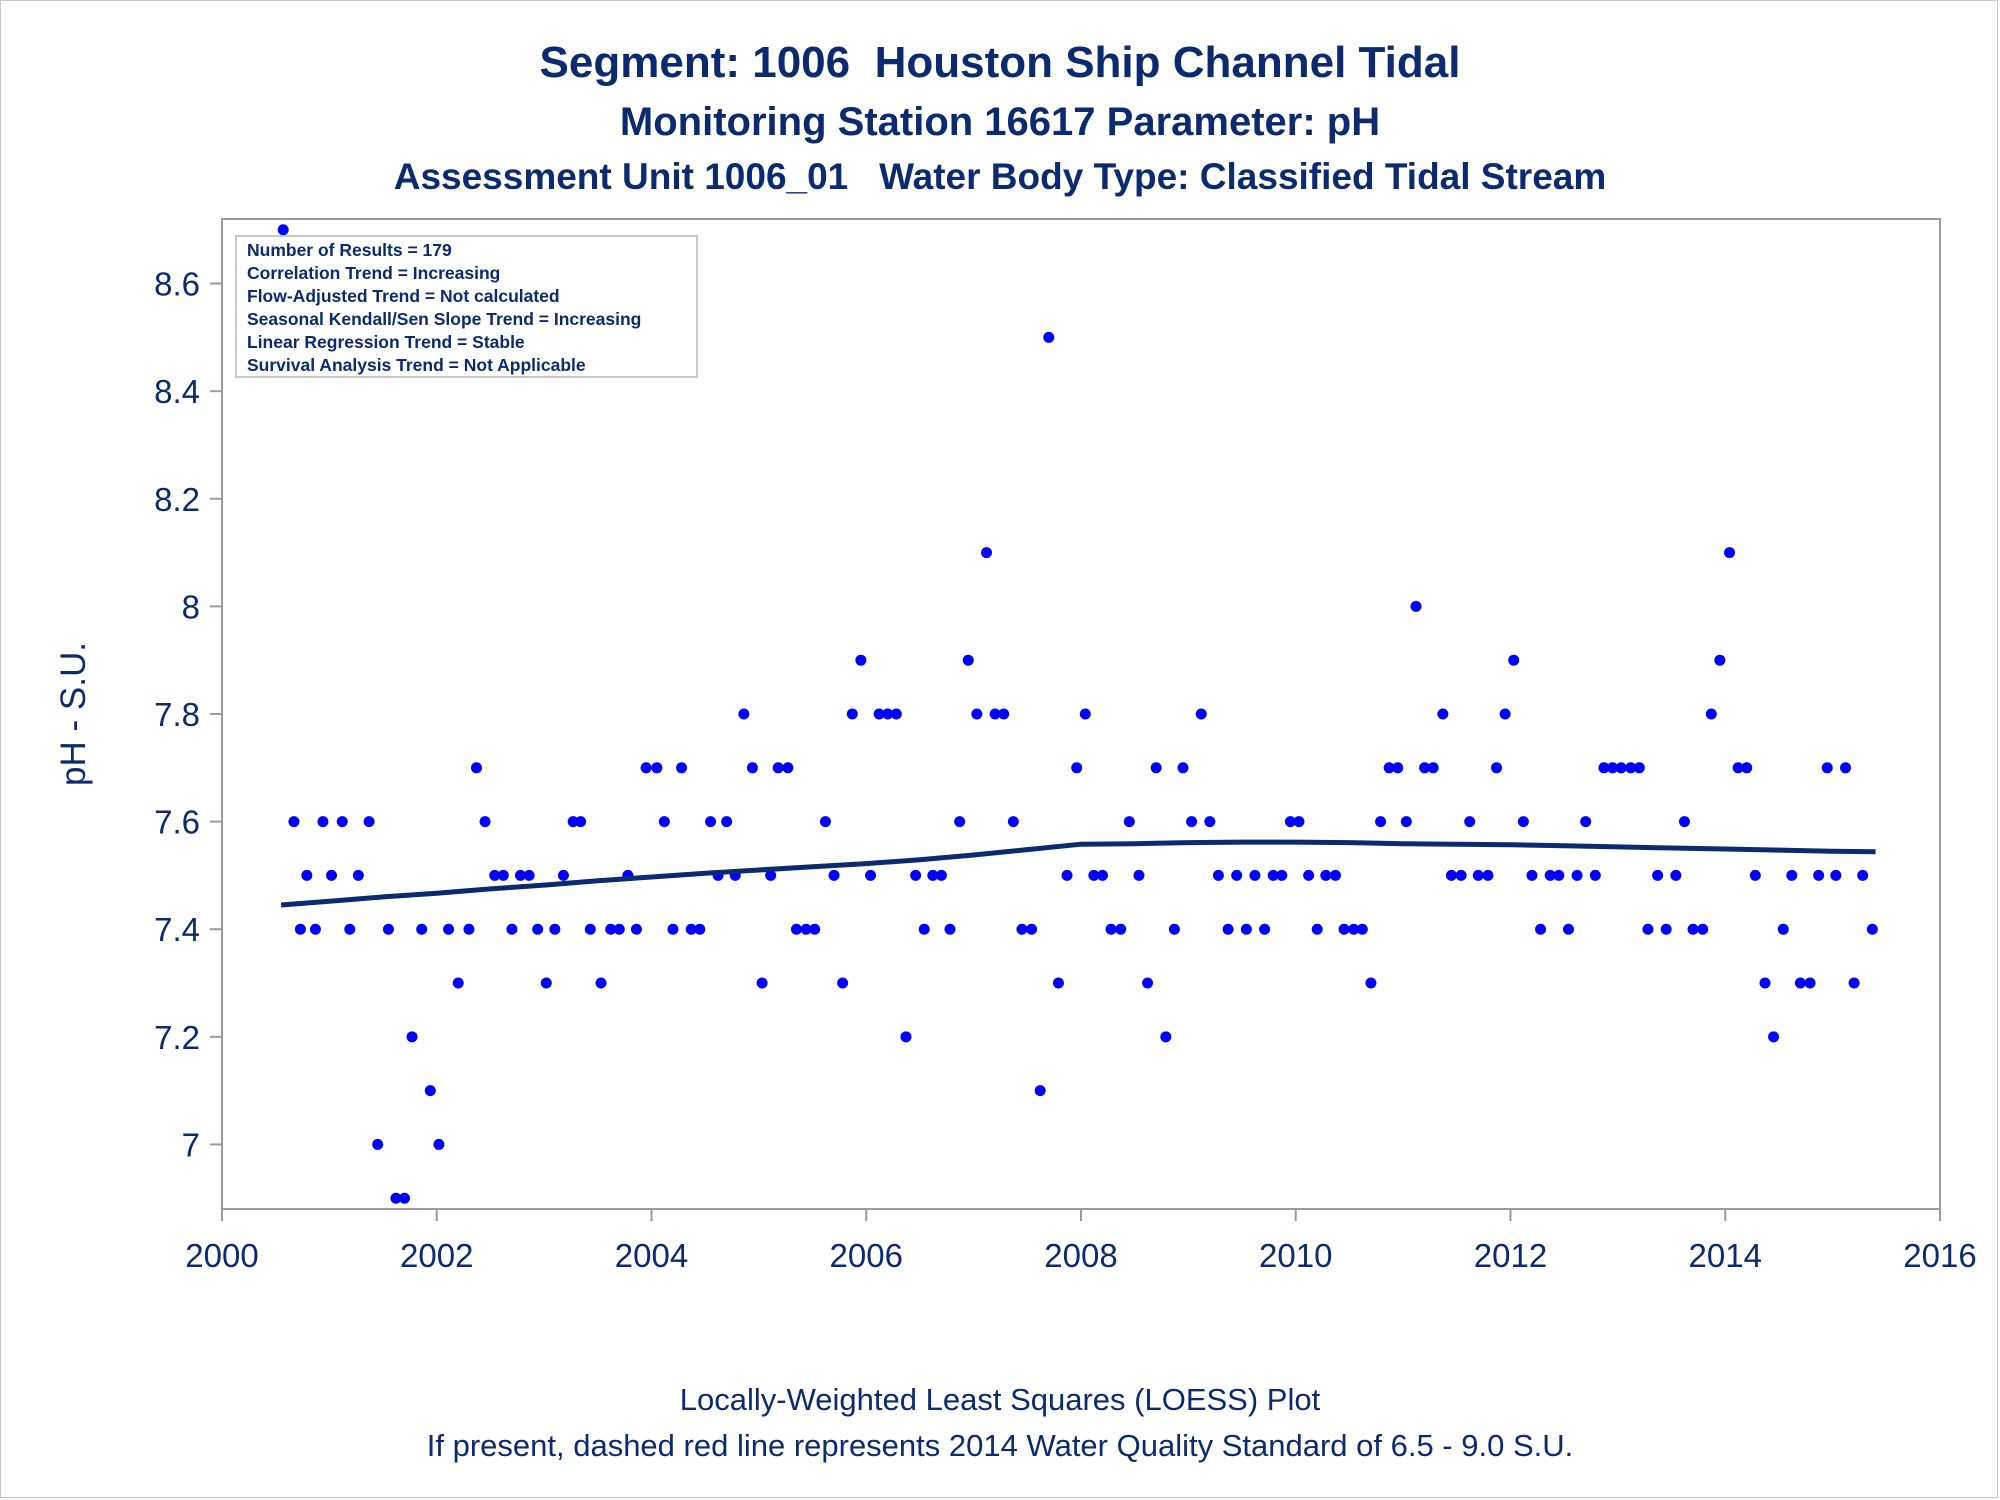  I want to click on stat-flow-adjusted-trend: Flow-Adjusted Trend = Not calculated, so click(403, 296).